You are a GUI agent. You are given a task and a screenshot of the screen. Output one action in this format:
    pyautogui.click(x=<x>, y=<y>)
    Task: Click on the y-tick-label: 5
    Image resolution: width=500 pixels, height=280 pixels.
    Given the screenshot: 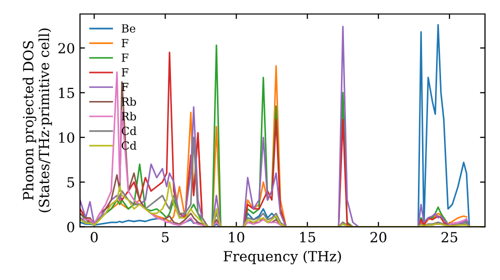 What is the action you would take?
    pyautogui.click(x=70, y=182)
    